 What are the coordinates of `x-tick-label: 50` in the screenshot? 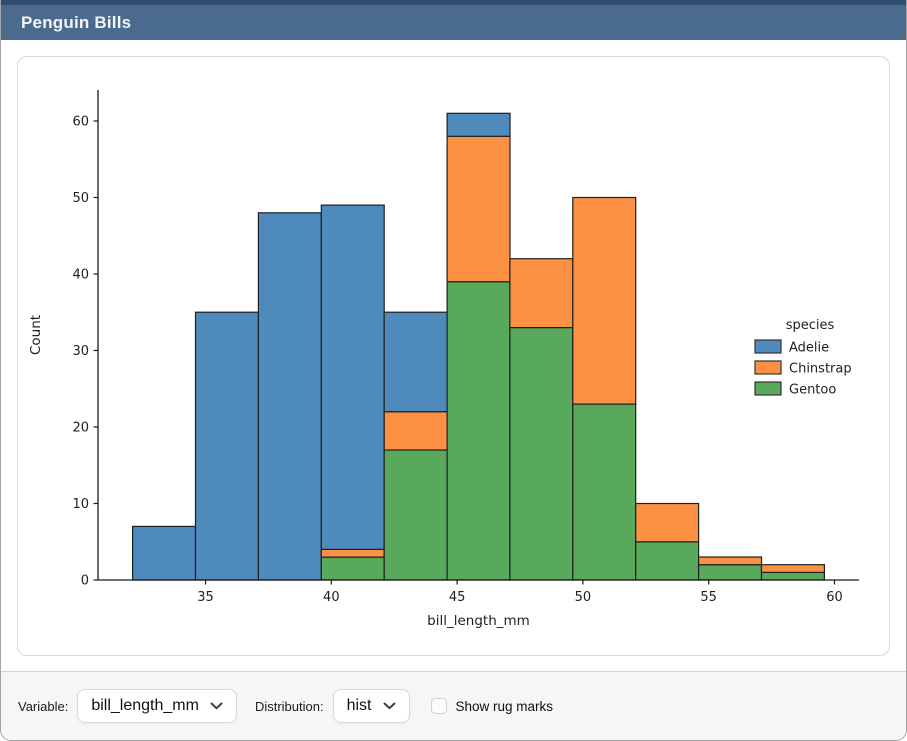 It's located at (583, 597).